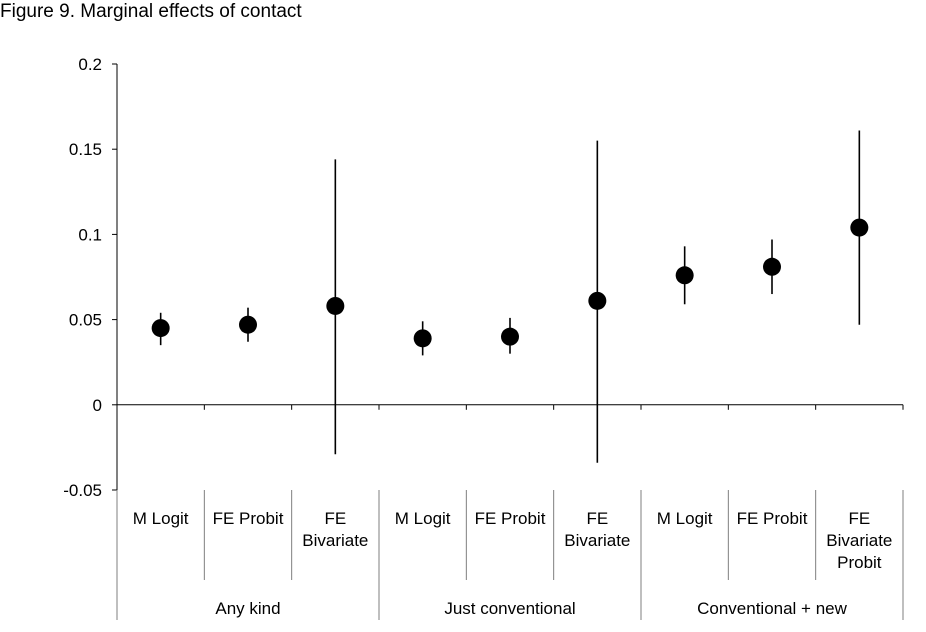 The image size is (926, 632). Describe the element at coordinates (85, 320) in the screenshot. I see `y-tick-label: 0.05` at that location.